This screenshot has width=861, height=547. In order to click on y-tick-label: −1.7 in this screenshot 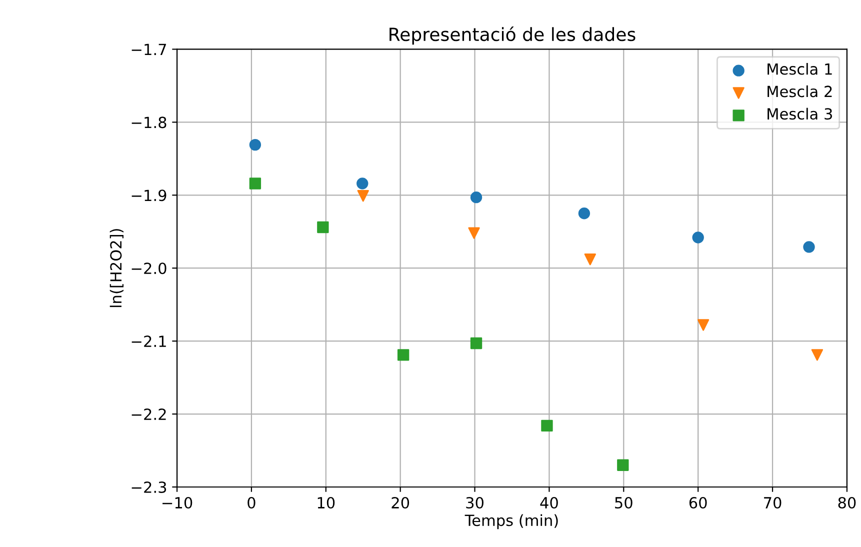, I will do `click(149, 50)`.